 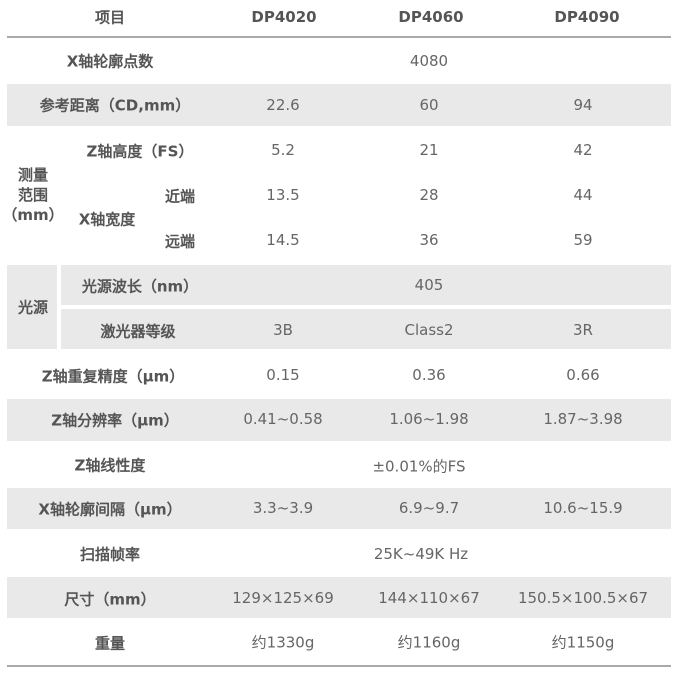 I want to click on header-model: DP4020, so click(x=284, y=17).